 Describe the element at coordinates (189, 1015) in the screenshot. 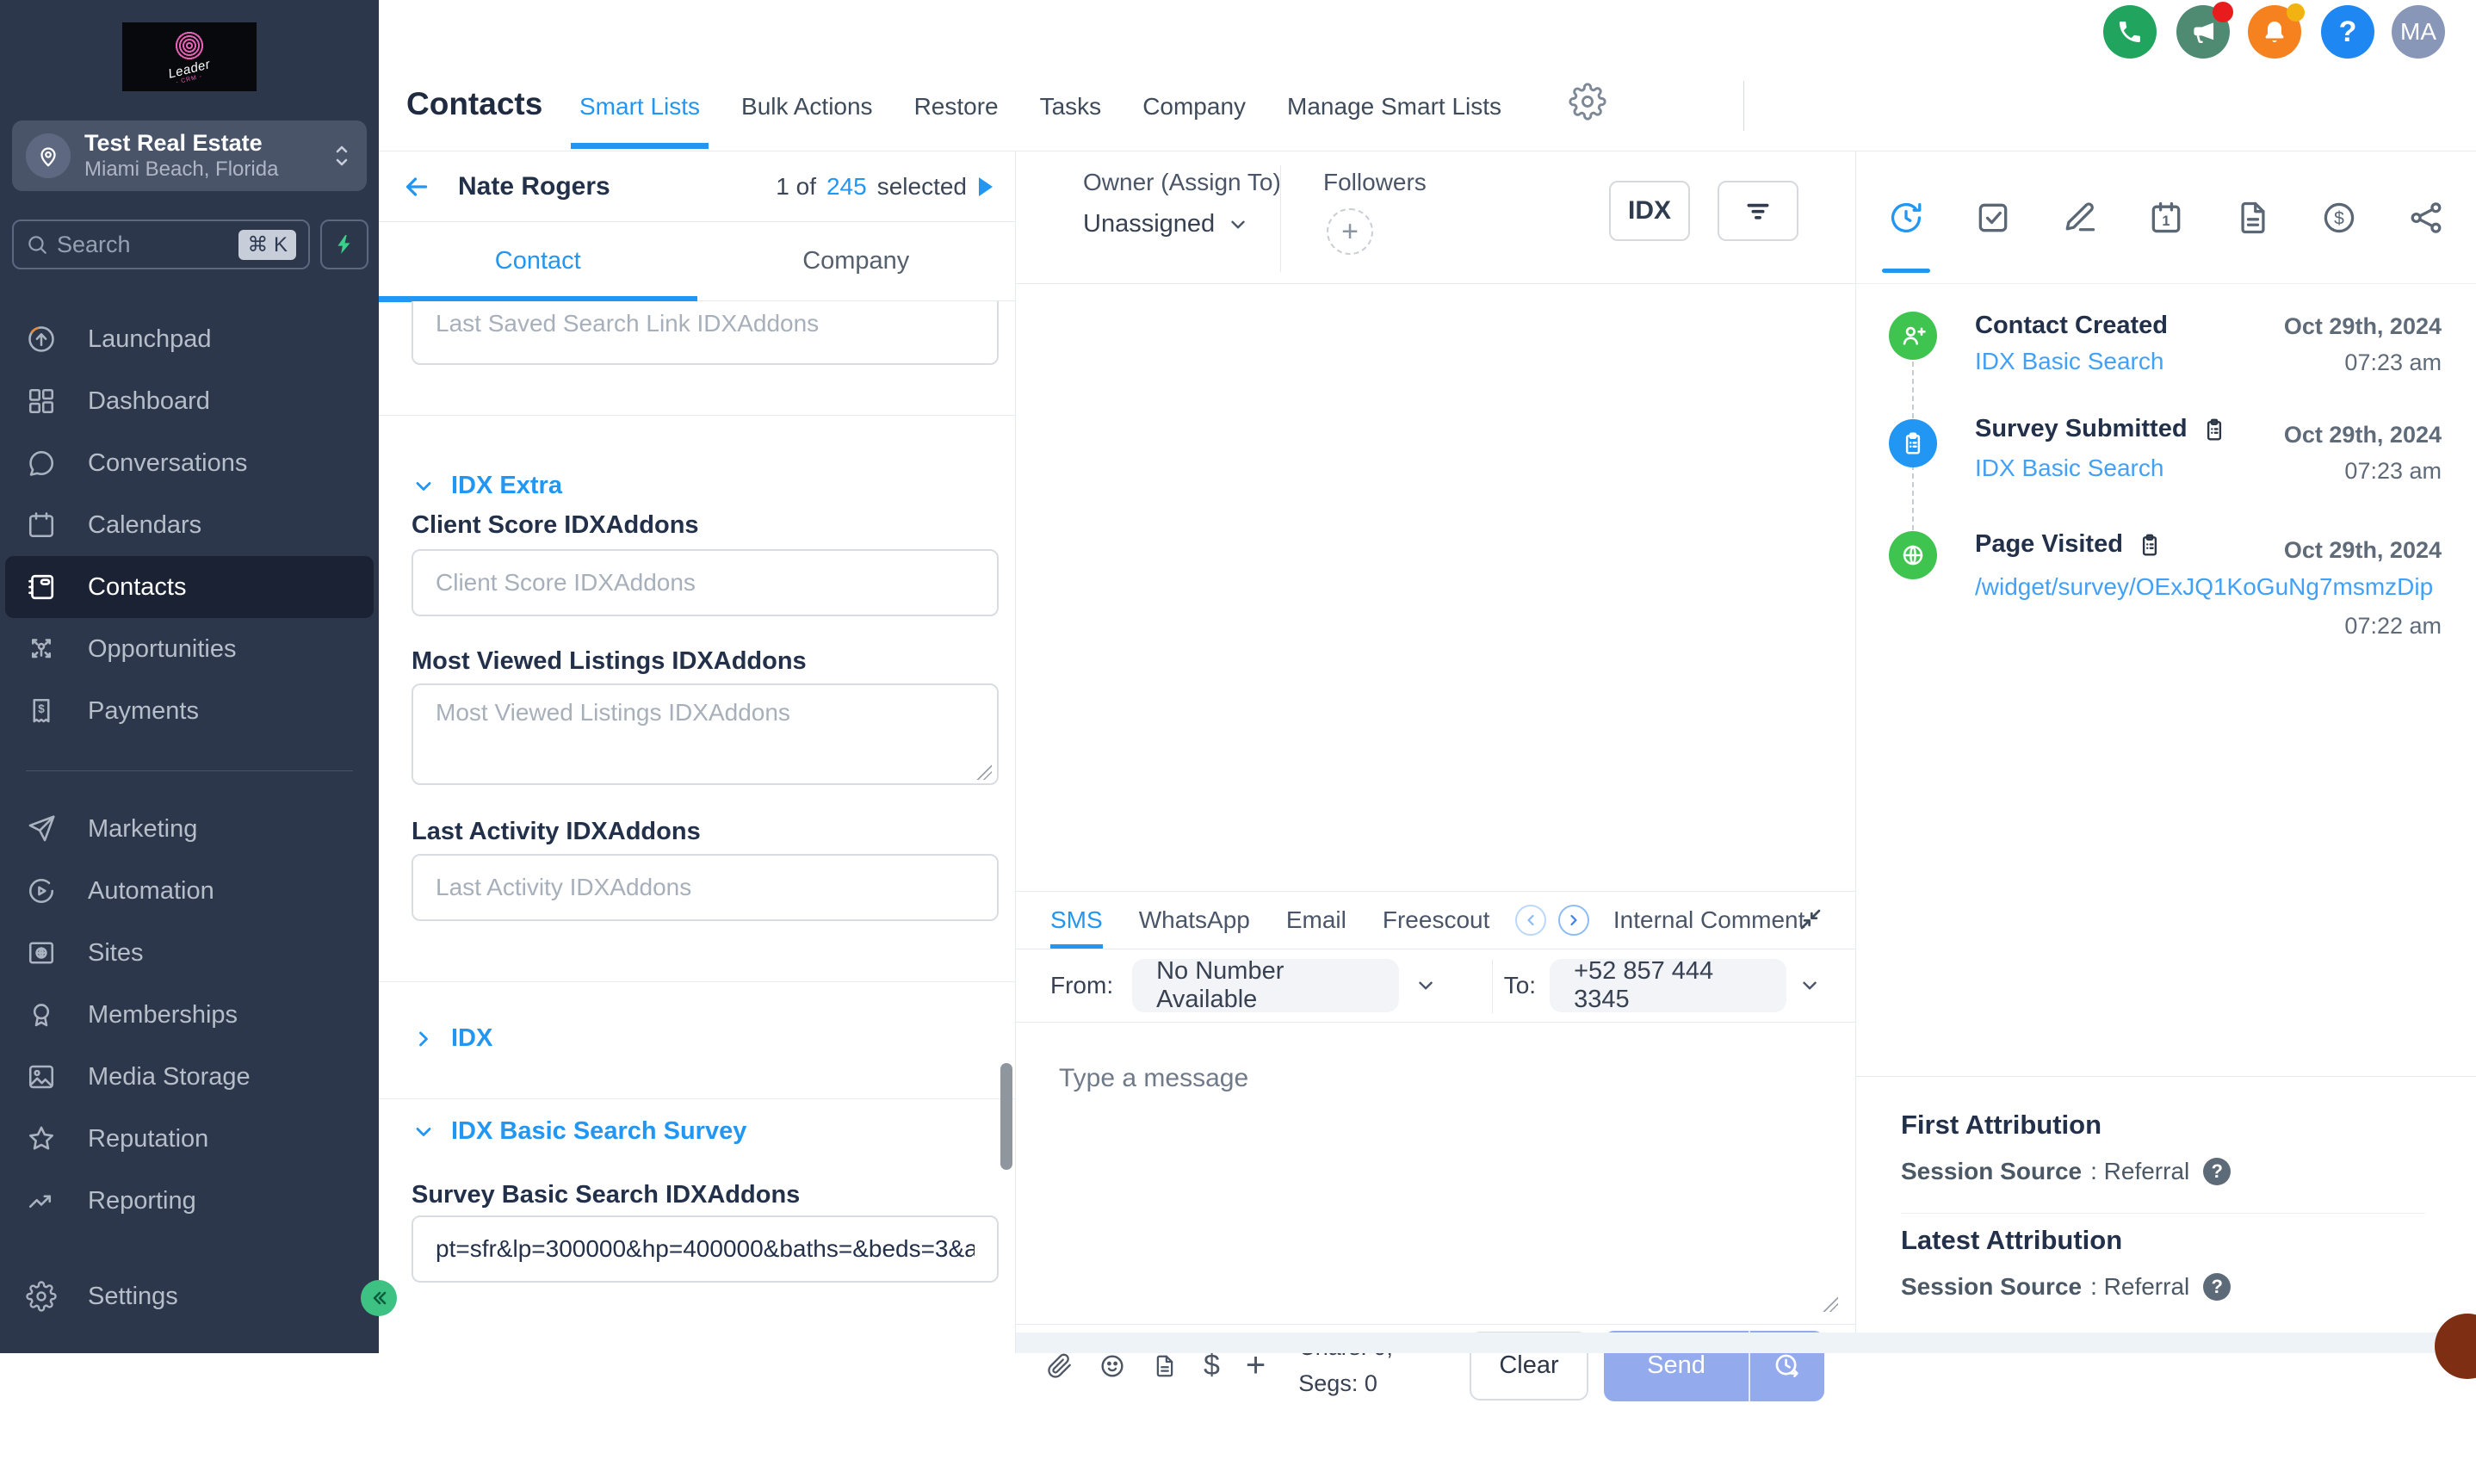

I see `sidebar-item-memberships: Memberships` at that location.